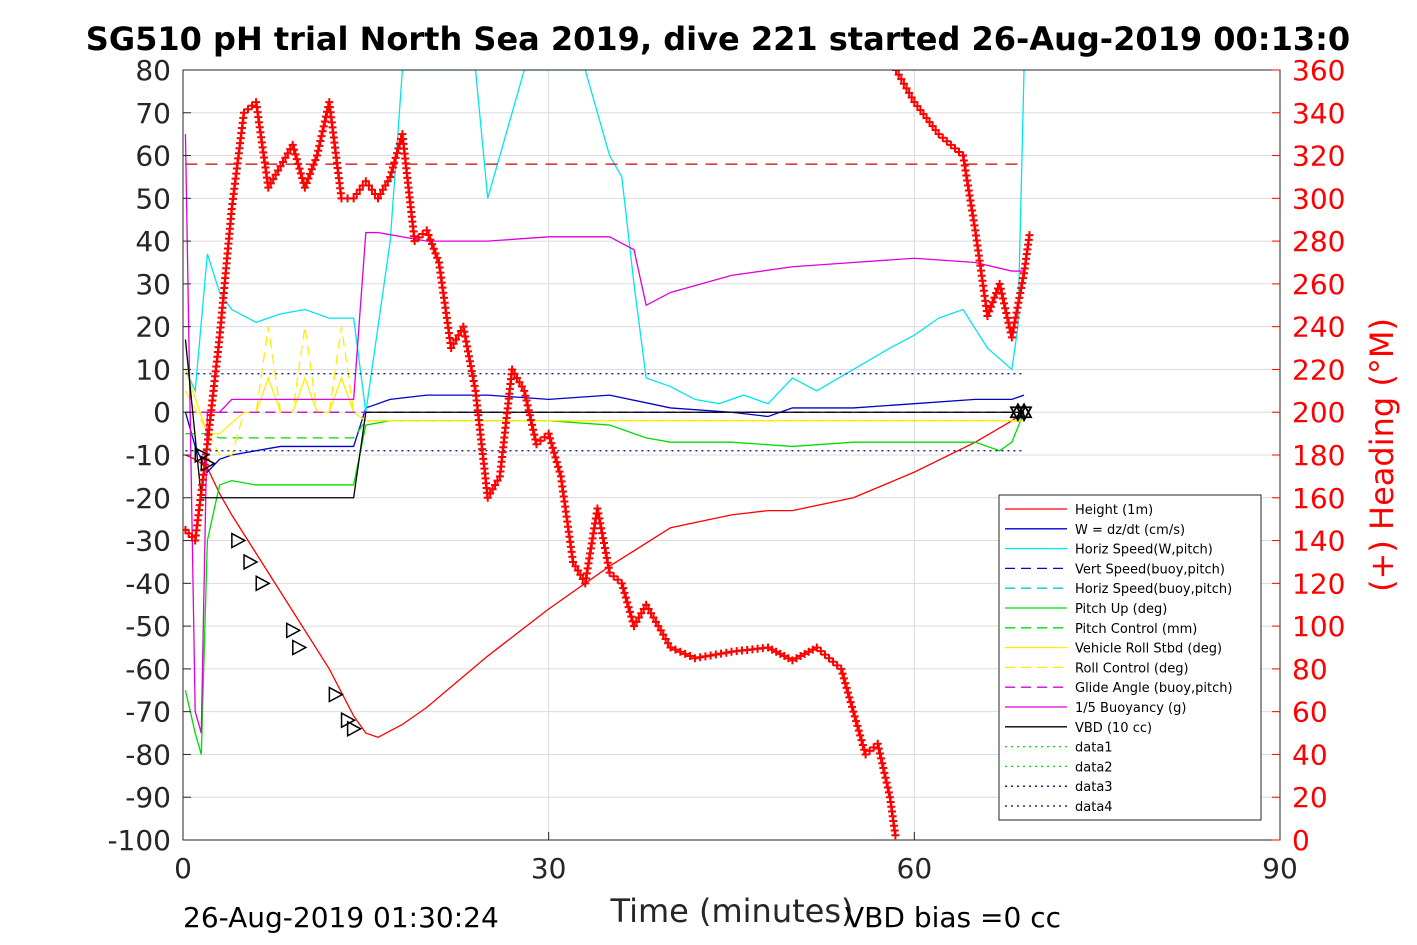 The height and width of the screenshot is (945, 1417). What do you see at coordinates (1280, 868) in the screenshot?
I see `x-tick-label: 90` at bounding box center [1280, 868].